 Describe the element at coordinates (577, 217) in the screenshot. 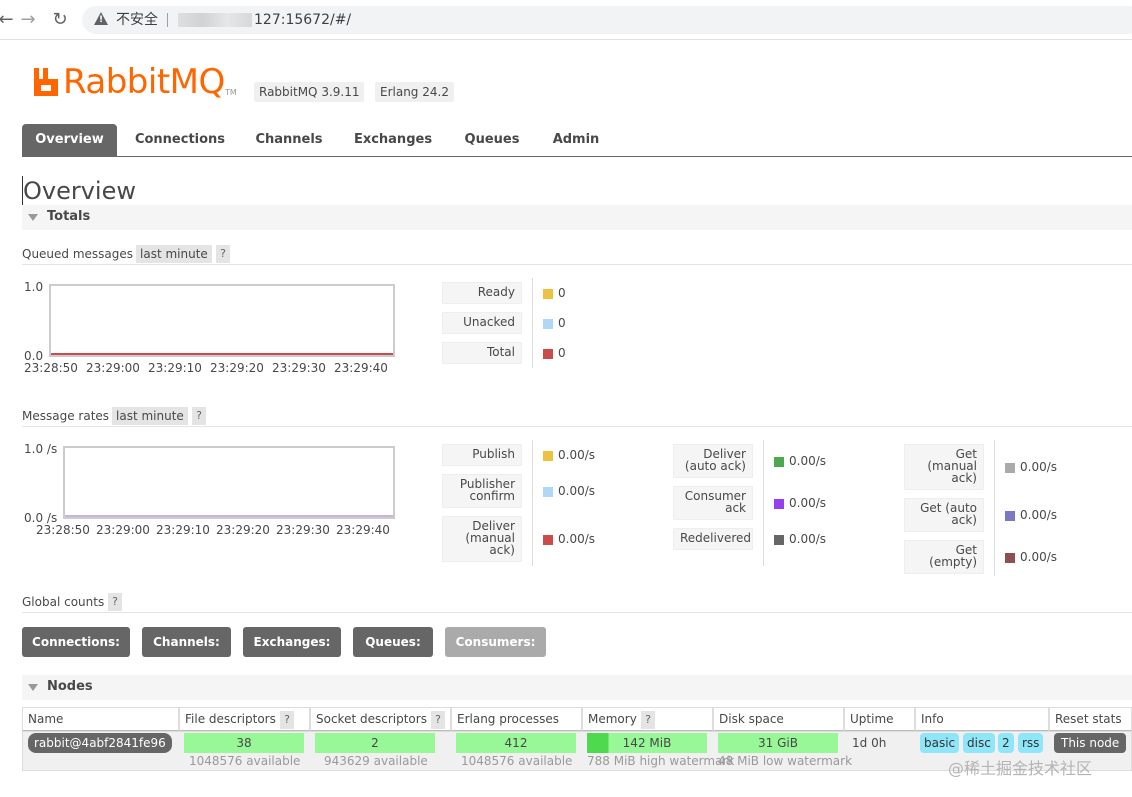

I see `totals-section-toggle: Totals` at that location.